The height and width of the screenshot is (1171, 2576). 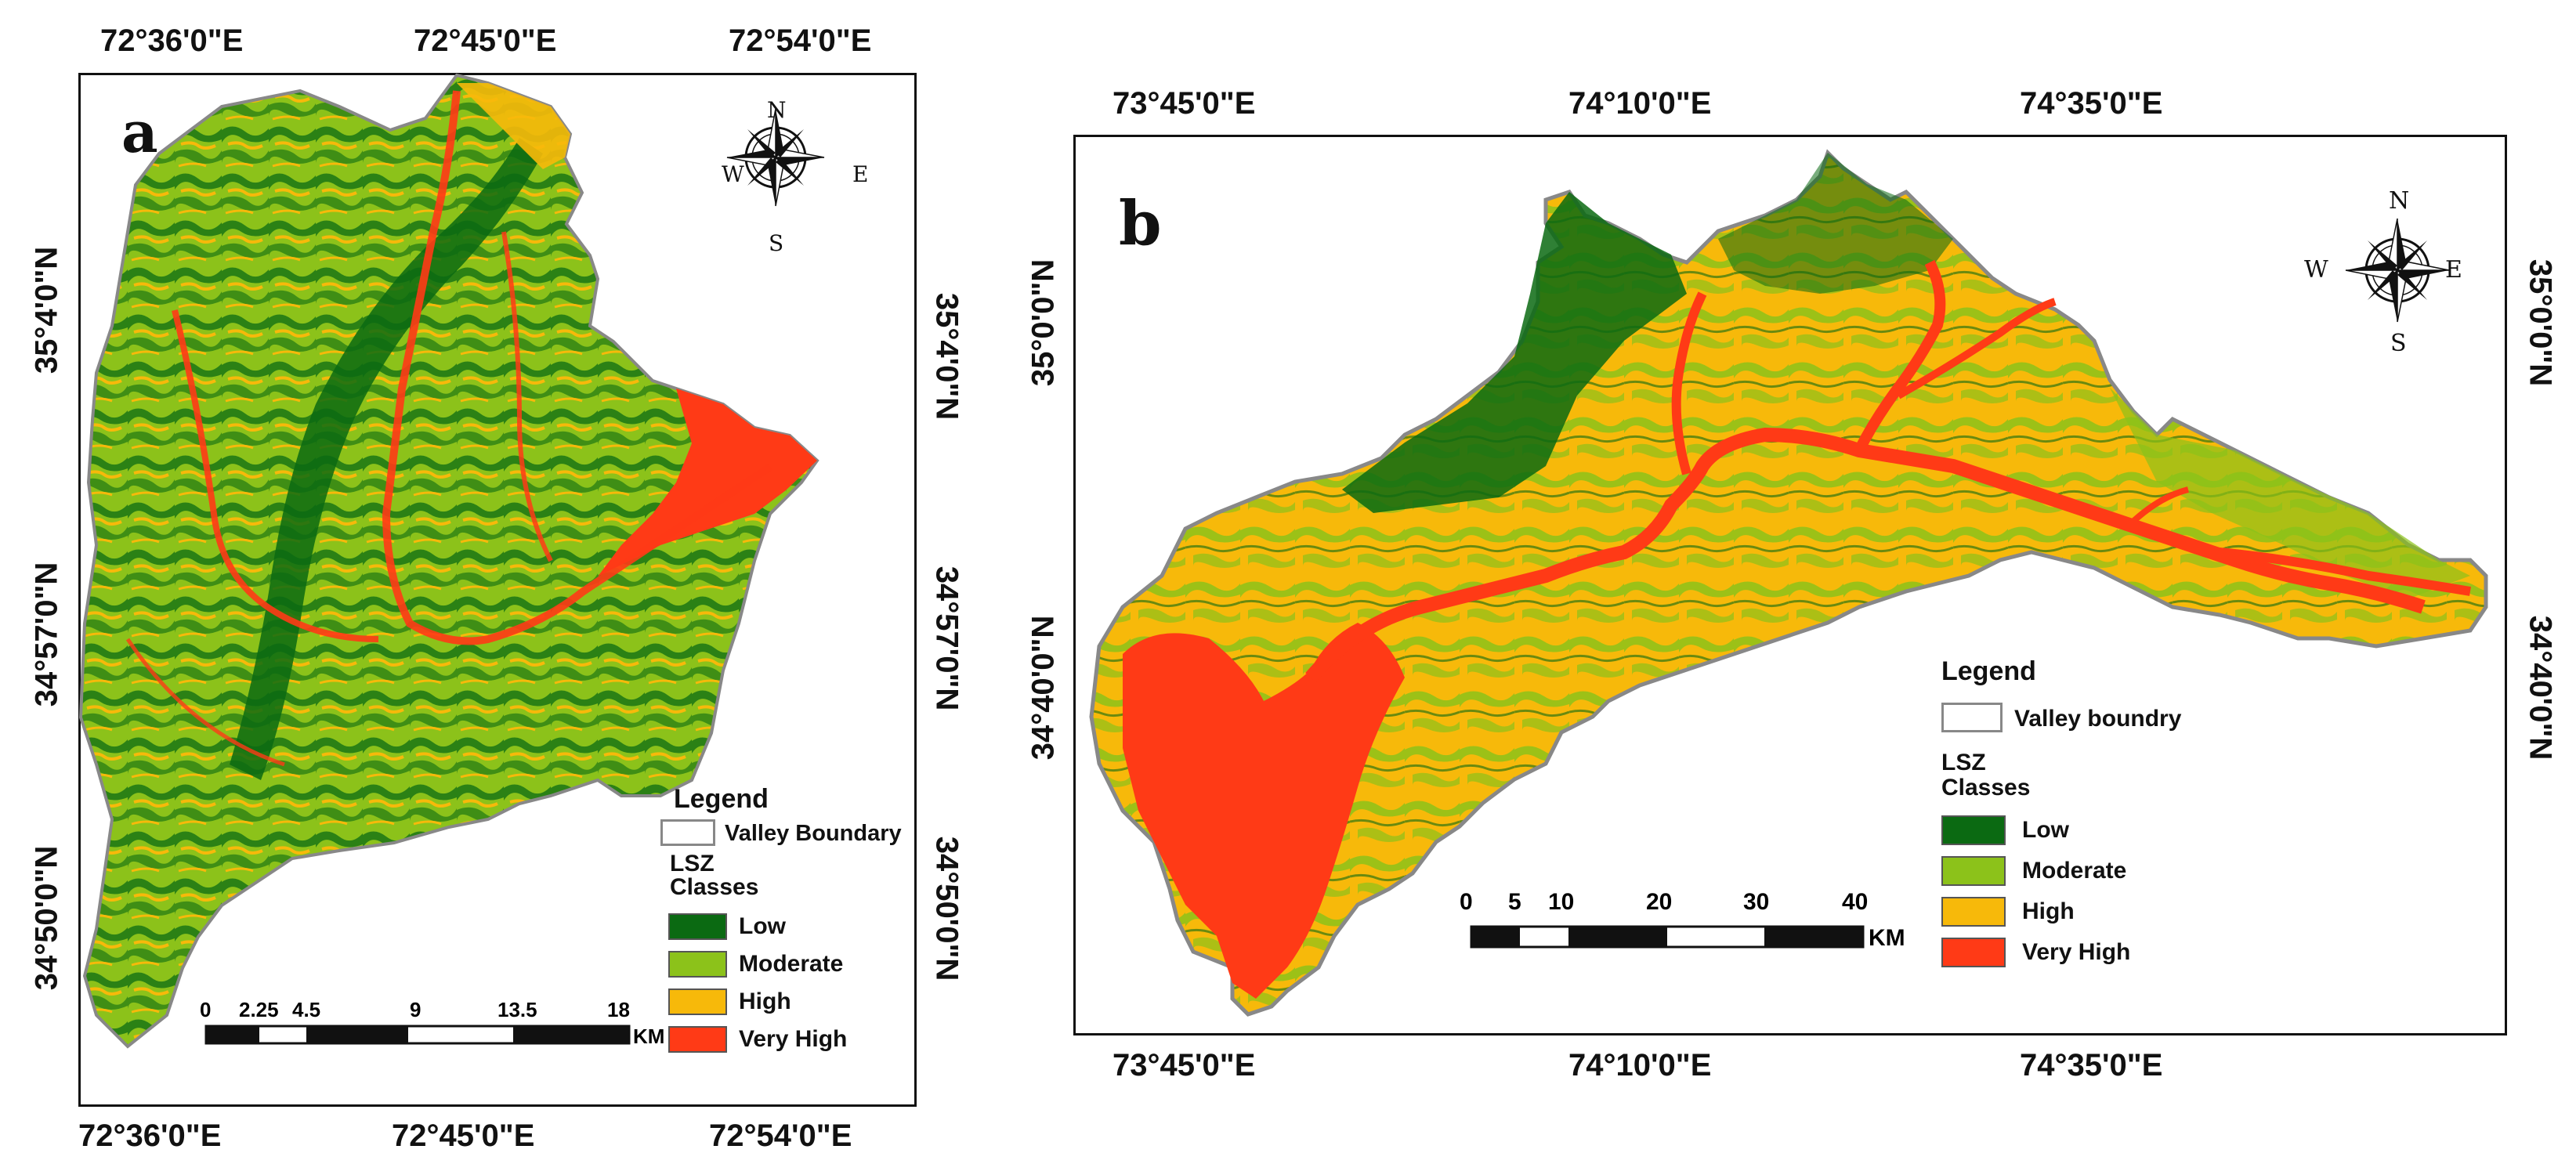 What do you see at coordinates (205, 702) in the screenshot?
I see `river-a4` at bounding box center [205, 702].